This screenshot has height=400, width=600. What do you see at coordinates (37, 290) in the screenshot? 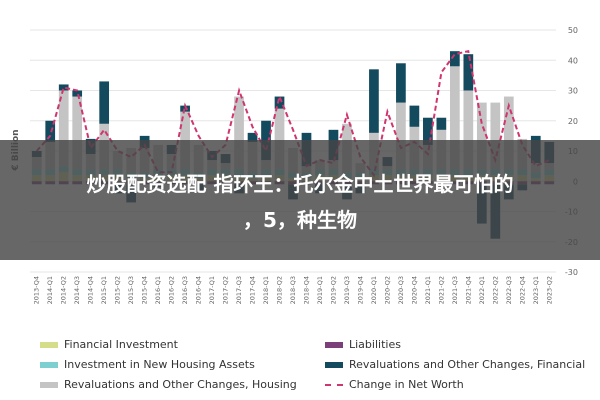
I see `x-tick-label: 2013-Q4` at bounding box center [37, 290].